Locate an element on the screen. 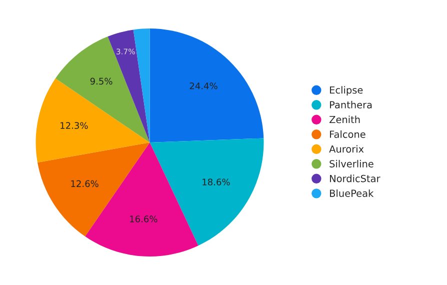 This screenshot has width=447, height=285. legend-label: Falcone is located at coordinates (348, 134).